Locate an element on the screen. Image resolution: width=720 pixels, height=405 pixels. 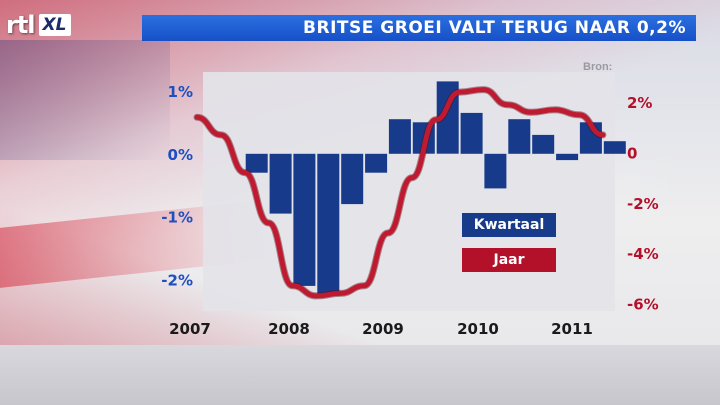
right-tick-label-3: -4% is located at coordinates (643, 254).